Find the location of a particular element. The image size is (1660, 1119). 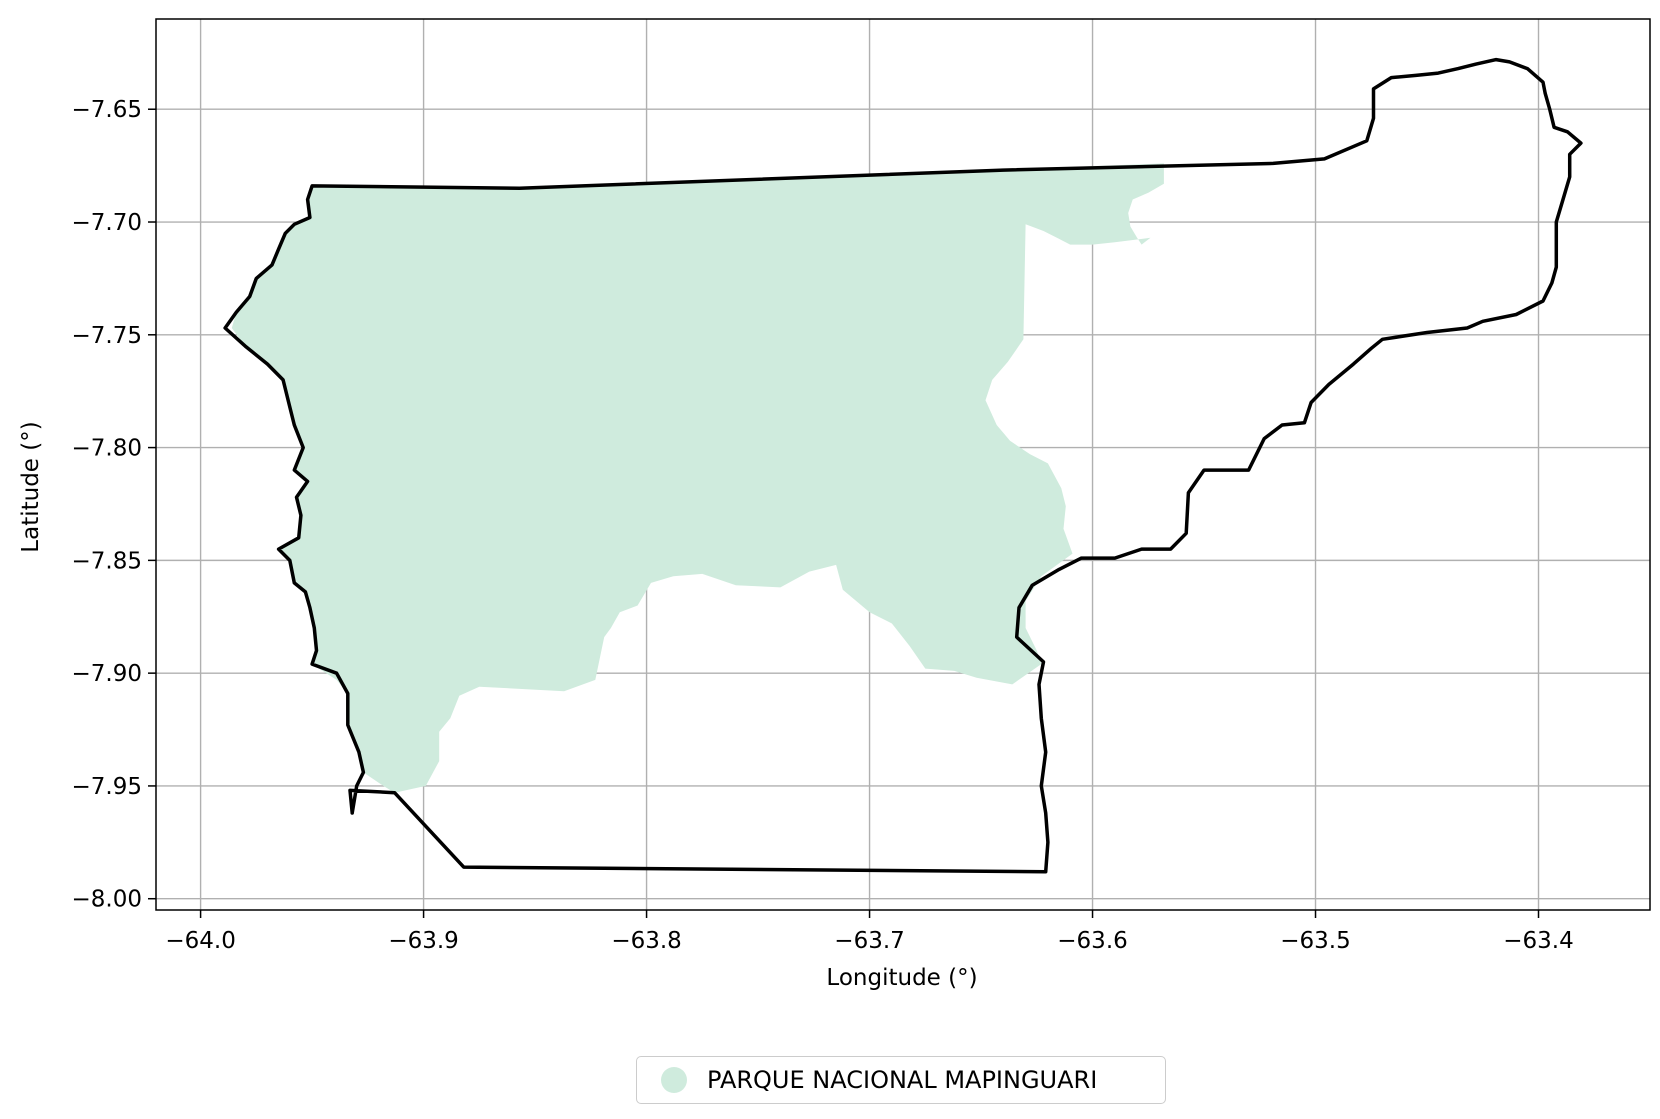

legend-label: PARQUE NACIONAL MAPINGUARI is located at coordinates (902, 1080).